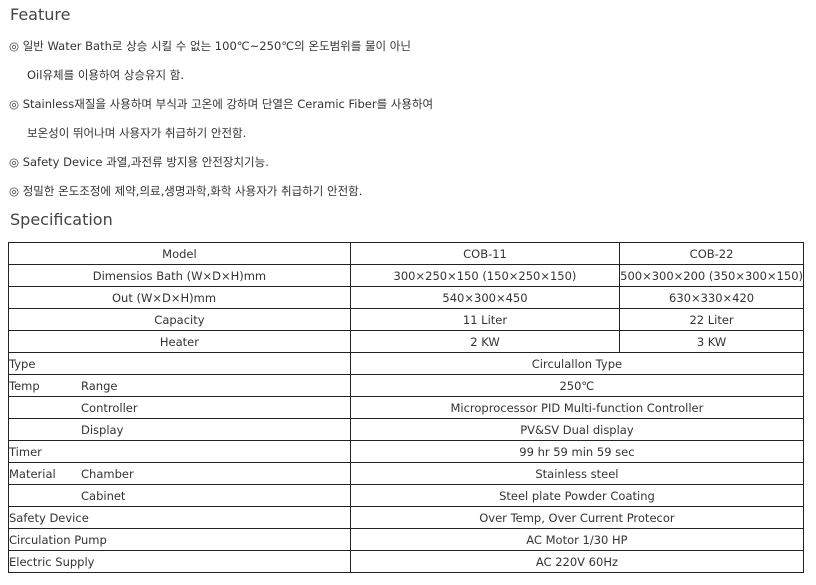 Image resolution: width=816 pixels, height=585 pixels. I want to click on spec-cell: Capacity, so click(179, 319).